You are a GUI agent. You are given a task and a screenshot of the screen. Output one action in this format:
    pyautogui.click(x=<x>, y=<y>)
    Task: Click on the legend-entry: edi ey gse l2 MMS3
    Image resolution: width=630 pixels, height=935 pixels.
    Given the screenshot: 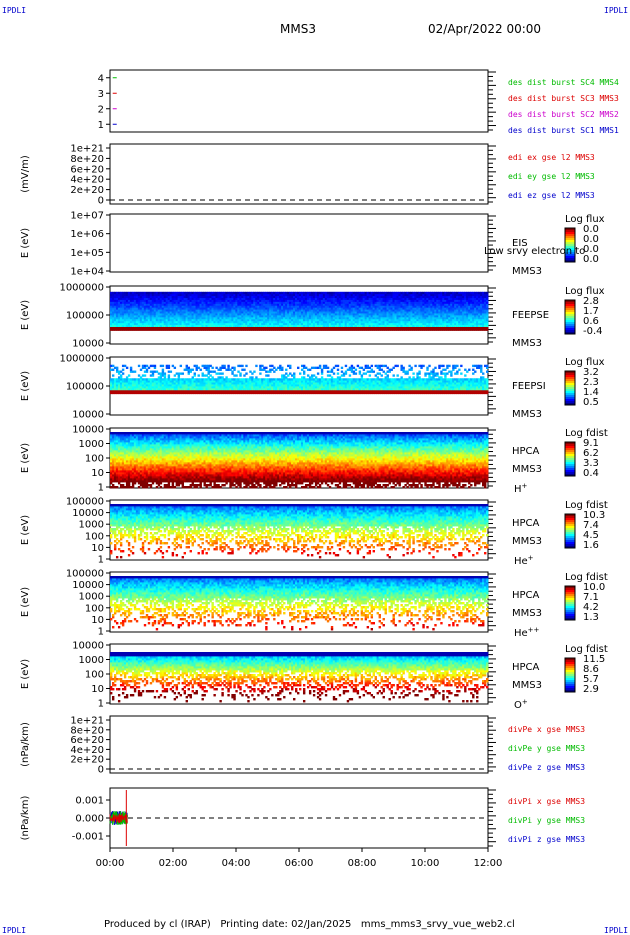 What is the action you would take?
    pyautogui.click(x=551, y=176)
    